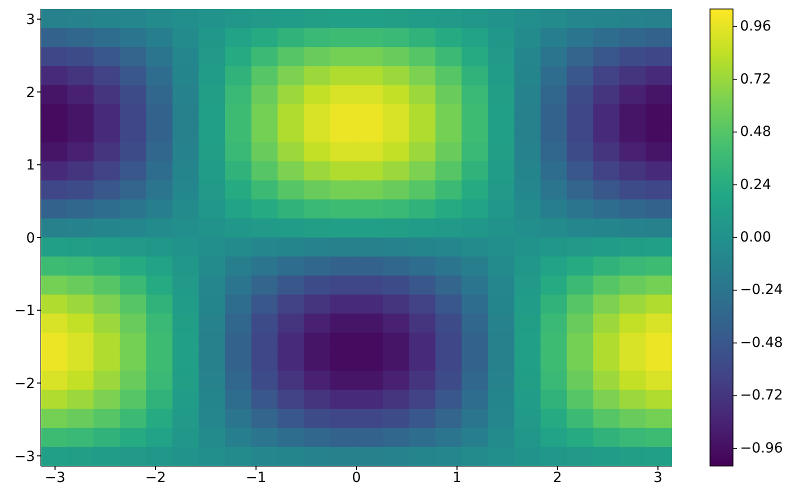 The image size is (800, 499). I want to click on color-bar-label: −0.48, so click(761, 342).